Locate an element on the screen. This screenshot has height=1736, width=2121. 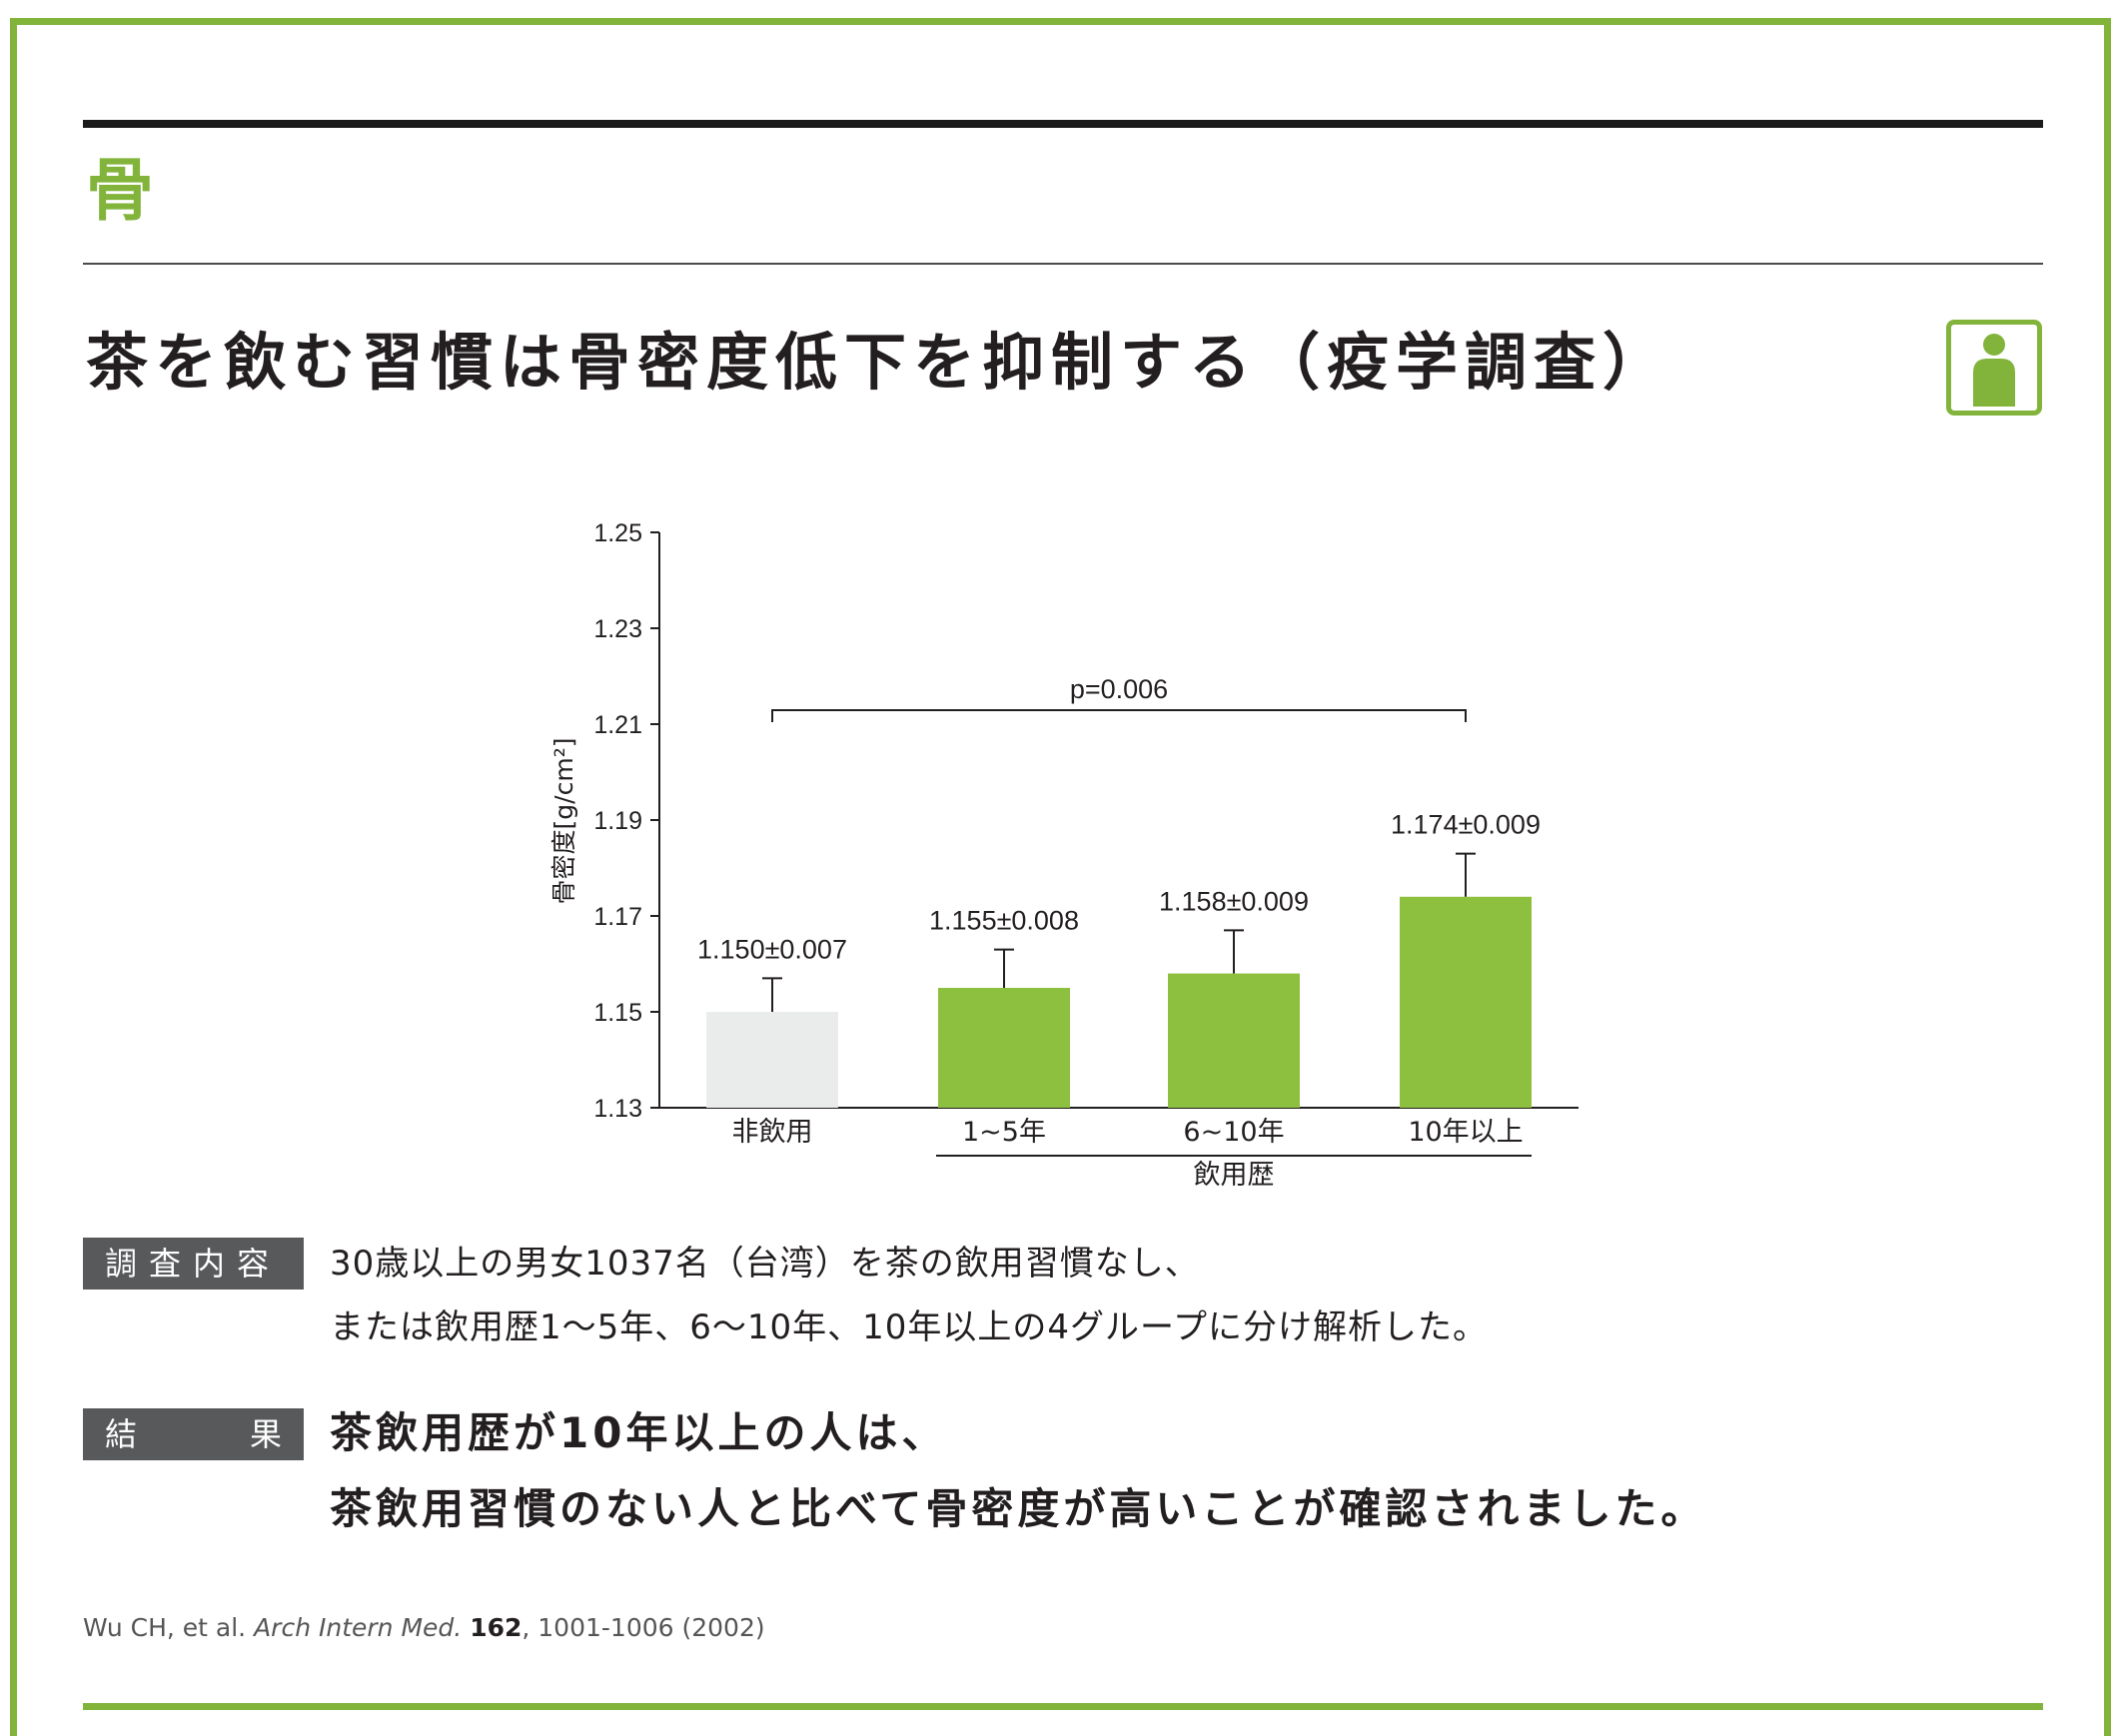
survey-tag: 調査内容 is located at coordinates (193, 1264).